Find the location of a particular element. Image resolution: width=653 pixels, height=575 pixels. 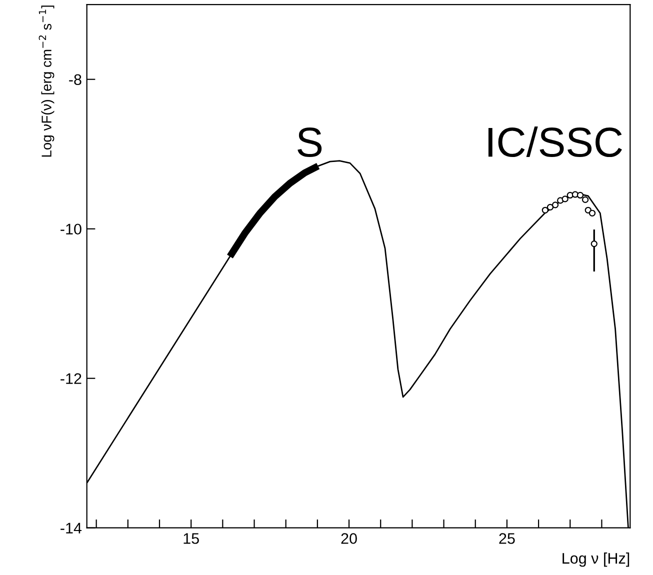

annotation: IC/SSC is located at coordinates (555, 142).